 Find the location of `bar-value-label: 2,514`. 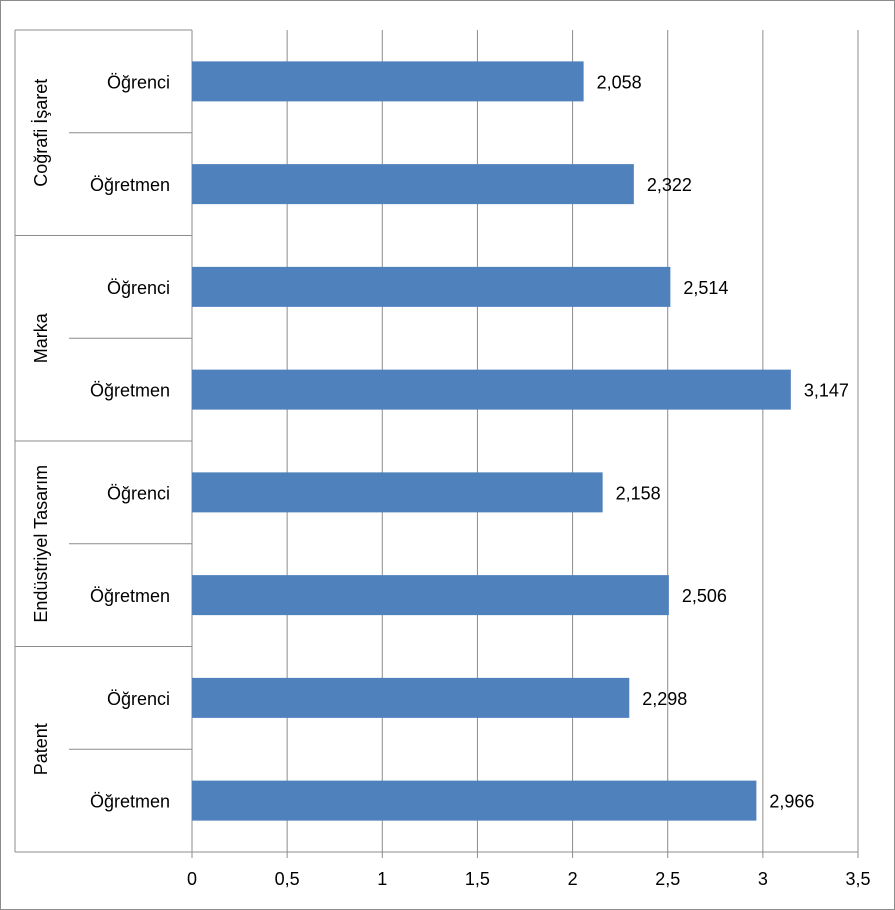

bar-value-label: 2,514 is located at coordinates (705, 288).